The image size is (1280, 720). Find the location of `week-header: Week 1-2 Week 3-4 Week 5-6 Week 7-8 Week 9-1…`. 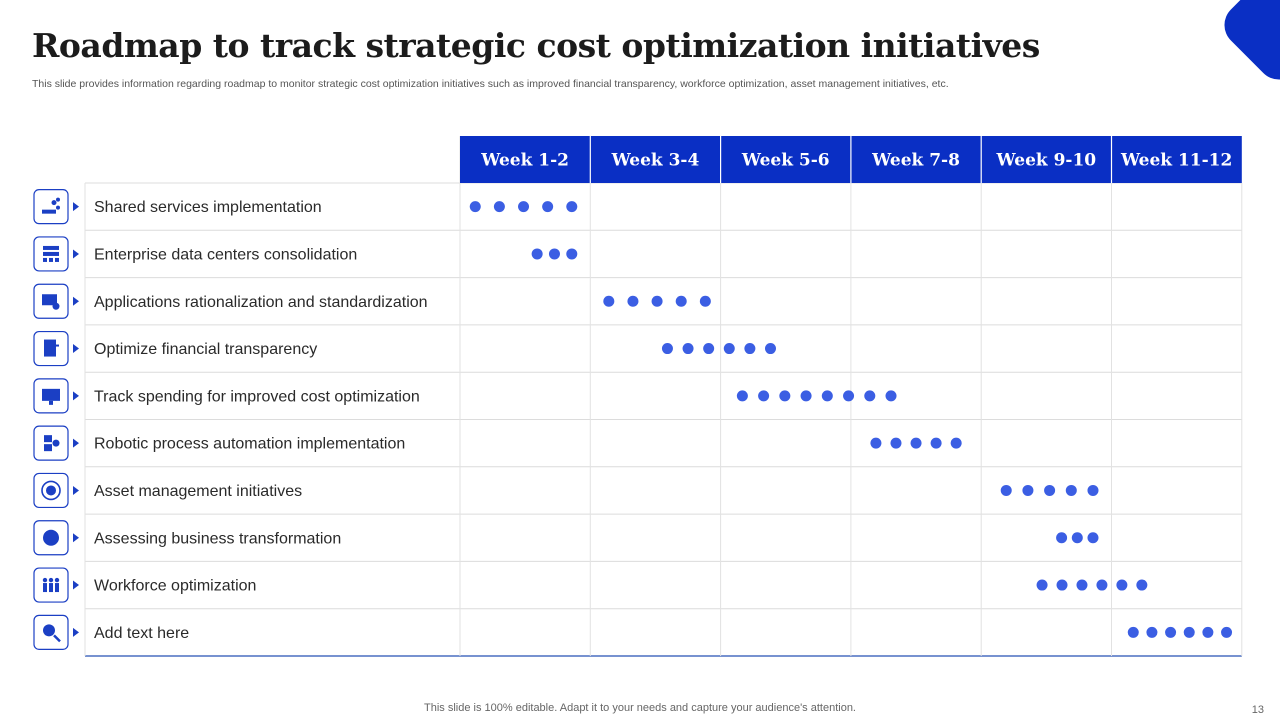

week-header: Week 1-2 Week 3-4 Week 5-6 Week 7-8 Week 9-1… is located at coordinates (851, 159).